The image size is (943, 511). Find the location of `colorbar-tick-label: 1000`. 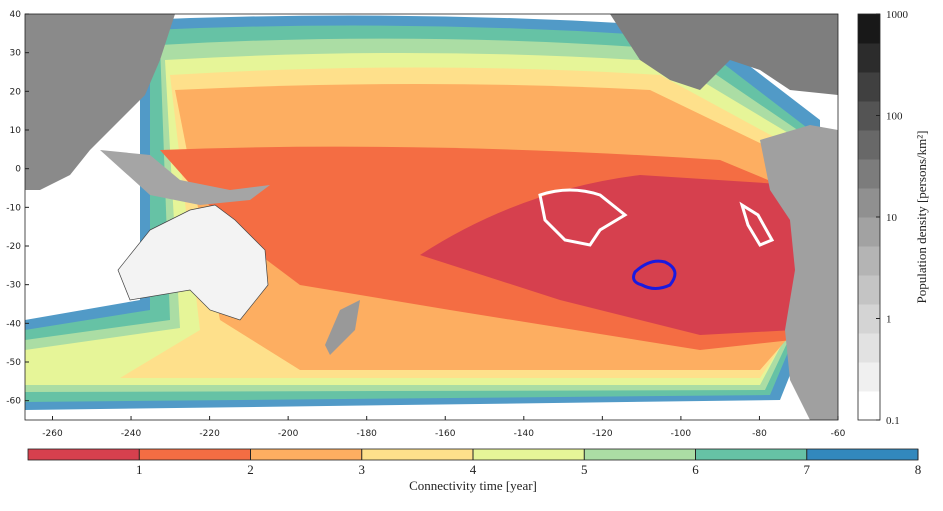

colorbar-tick-label: 1000 is located at coordinates (897, 15).